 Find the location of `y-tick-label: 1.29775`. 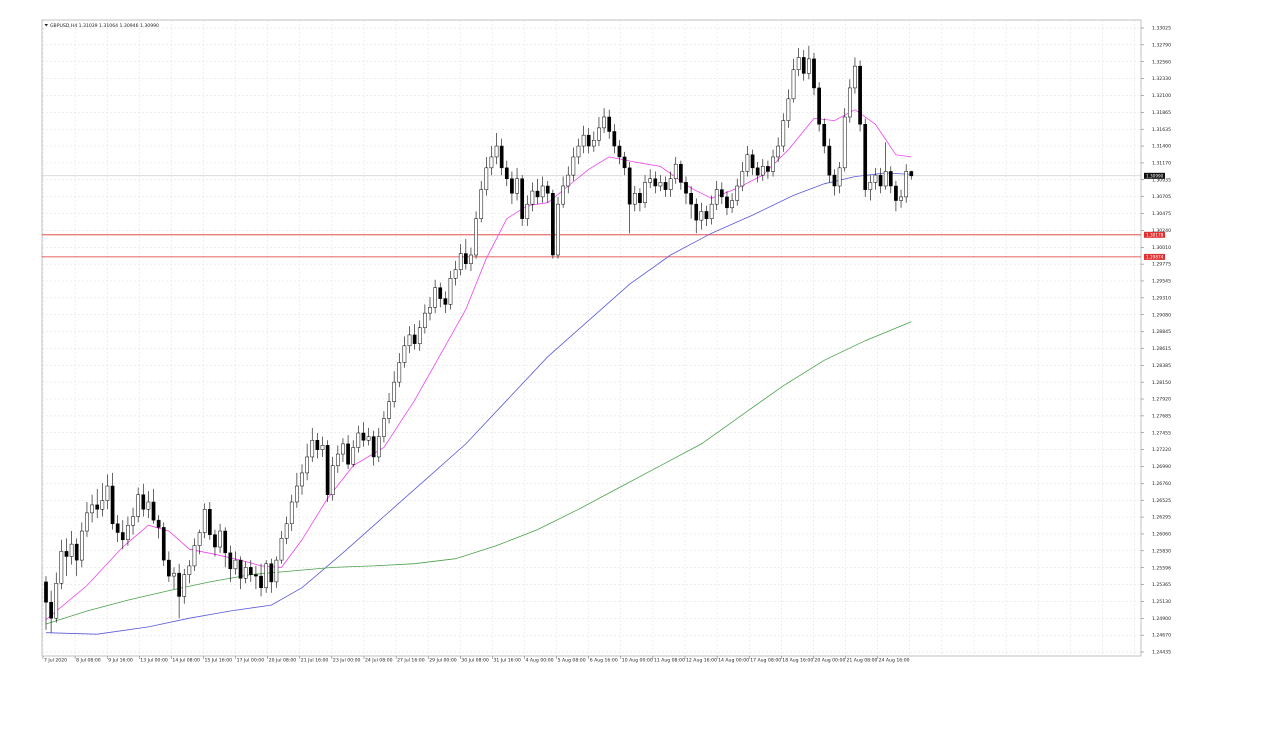

y-tick-label: 1.29775 is located at coordinates (1161, 265).